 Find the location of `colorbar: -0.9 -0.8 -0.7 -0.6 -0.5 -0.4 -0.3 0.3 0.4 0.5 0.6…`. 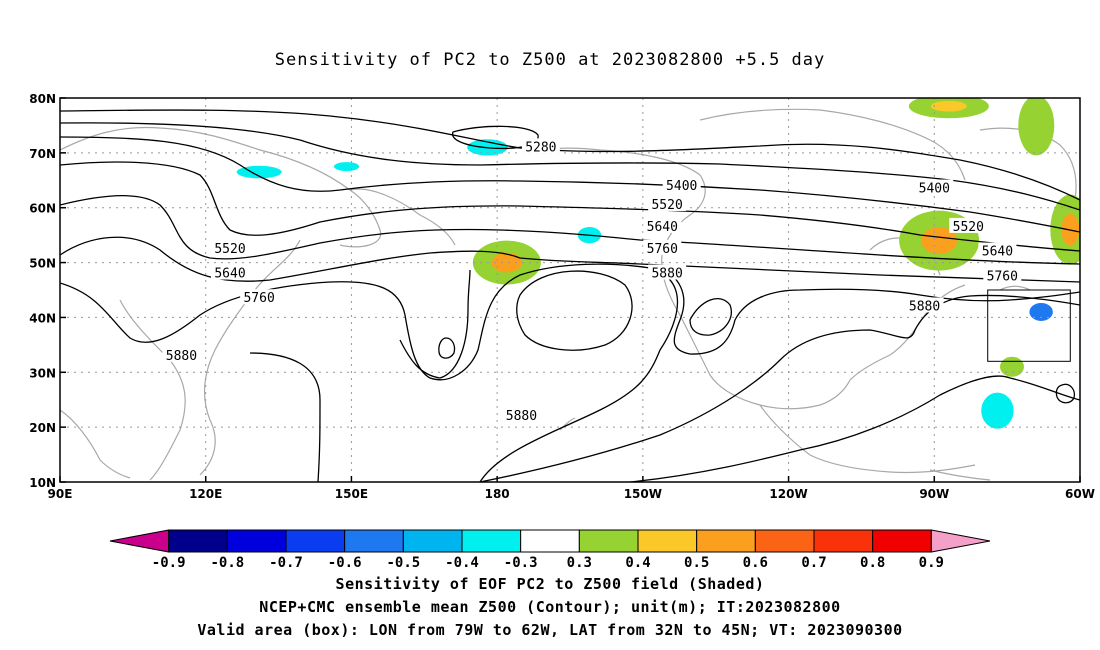

colorbar: -0.9 -0.8 -0.7 -0.6 -0.5 -0.4 -0.3 0.3 0.4 0.5 0.6… is located at coordinates (550, 550).